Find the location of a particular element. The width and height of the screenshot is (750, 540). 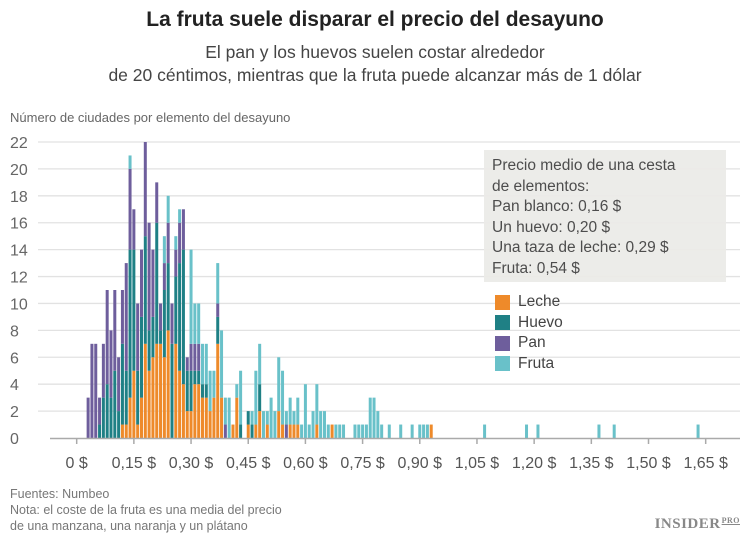

y-tick-label: 4 is located at coordinates (14, 385).